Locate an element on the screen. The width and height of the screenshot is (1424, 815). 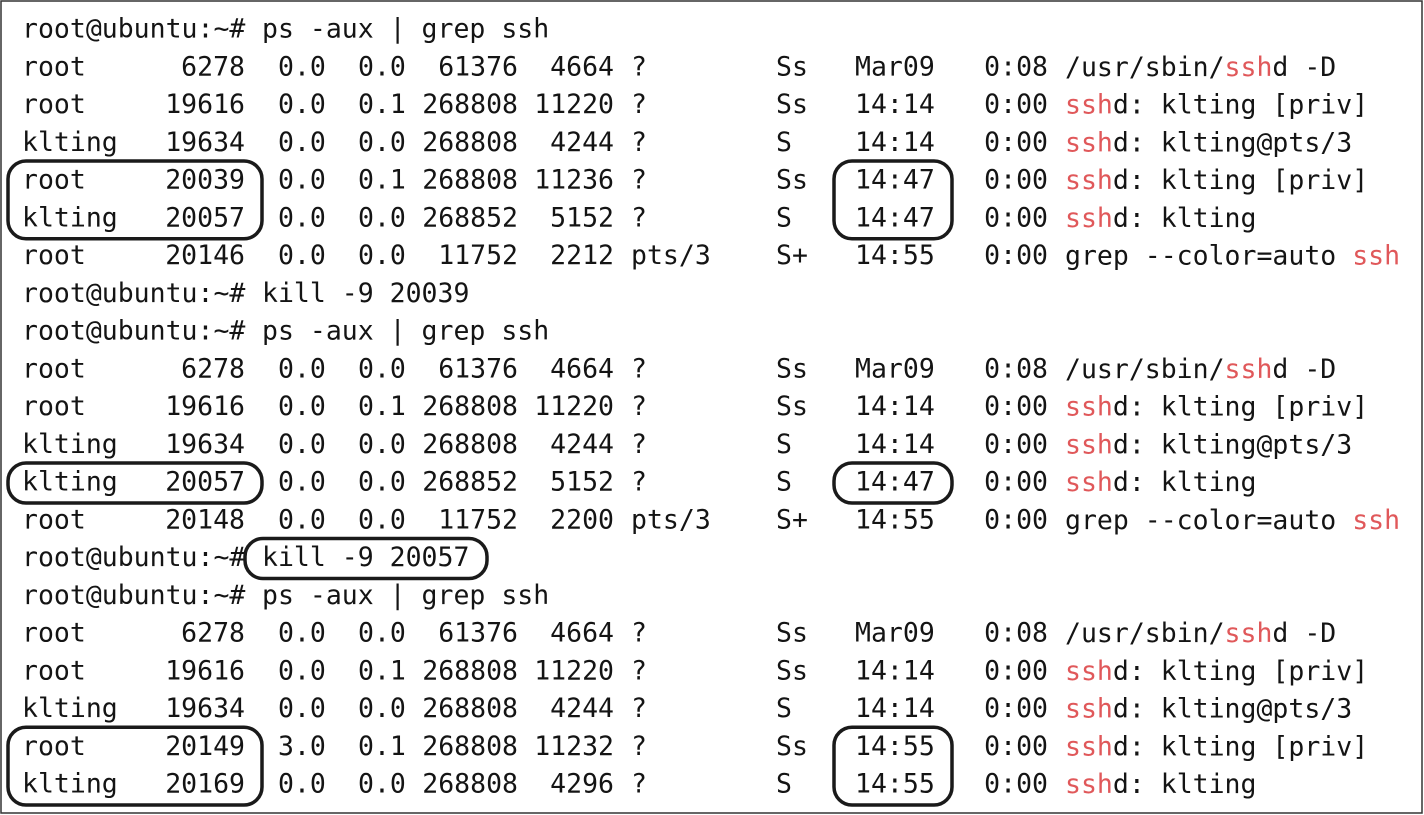
command-text: d: klting is located at coordinates (1185, 217).